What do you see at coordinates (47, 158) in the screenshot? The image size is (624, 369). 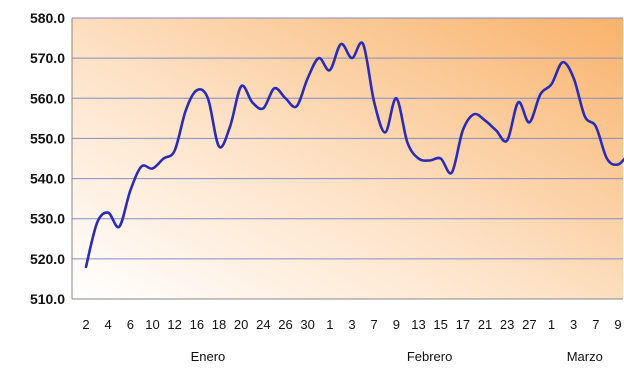 I see `y-tick-labels: 510.0 520.0 530.0 540.0 550.0 560.0 570.0 580.0` at bounding box center [47, 158].